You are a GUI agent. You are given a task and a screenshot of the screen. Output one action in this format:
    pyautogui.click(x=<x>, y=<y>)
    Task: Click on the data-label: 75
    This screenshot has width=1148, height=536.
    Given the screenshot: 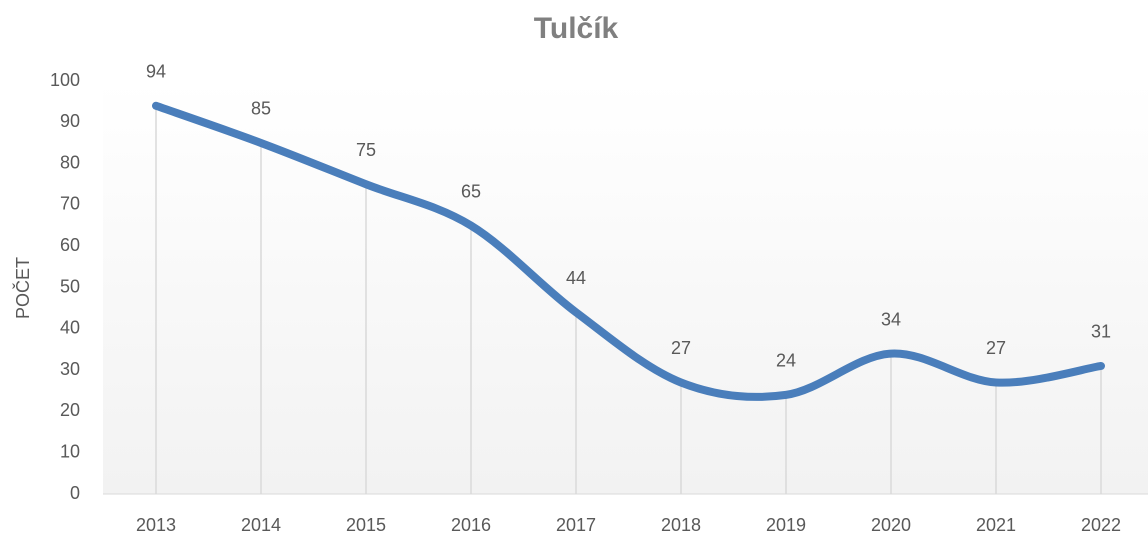 What is the action you would take?
    pyautogui.click(x=366, y=150)
    